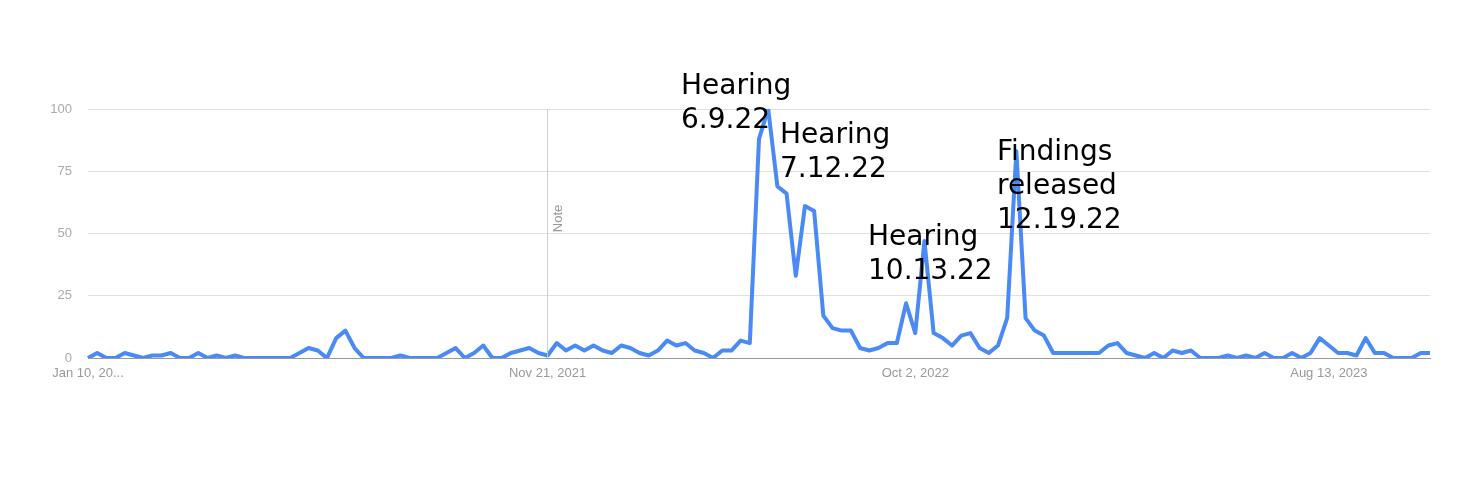  Describe the element at coordinates (915, 373) in the screenshot. I see `x-tick-label: Oct 2, 2022` at that location.